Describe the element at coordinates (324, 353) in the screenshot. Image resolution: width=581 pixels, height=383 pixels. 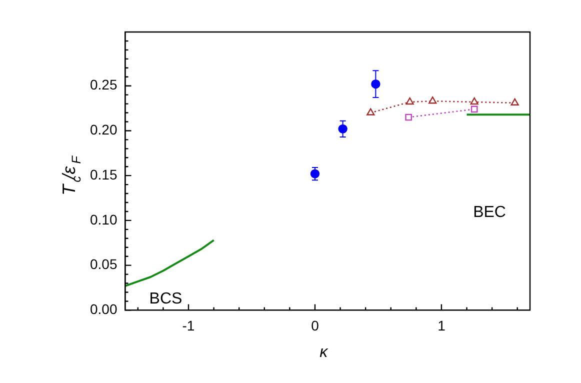
I see `x-axis-title: κ` at that location.